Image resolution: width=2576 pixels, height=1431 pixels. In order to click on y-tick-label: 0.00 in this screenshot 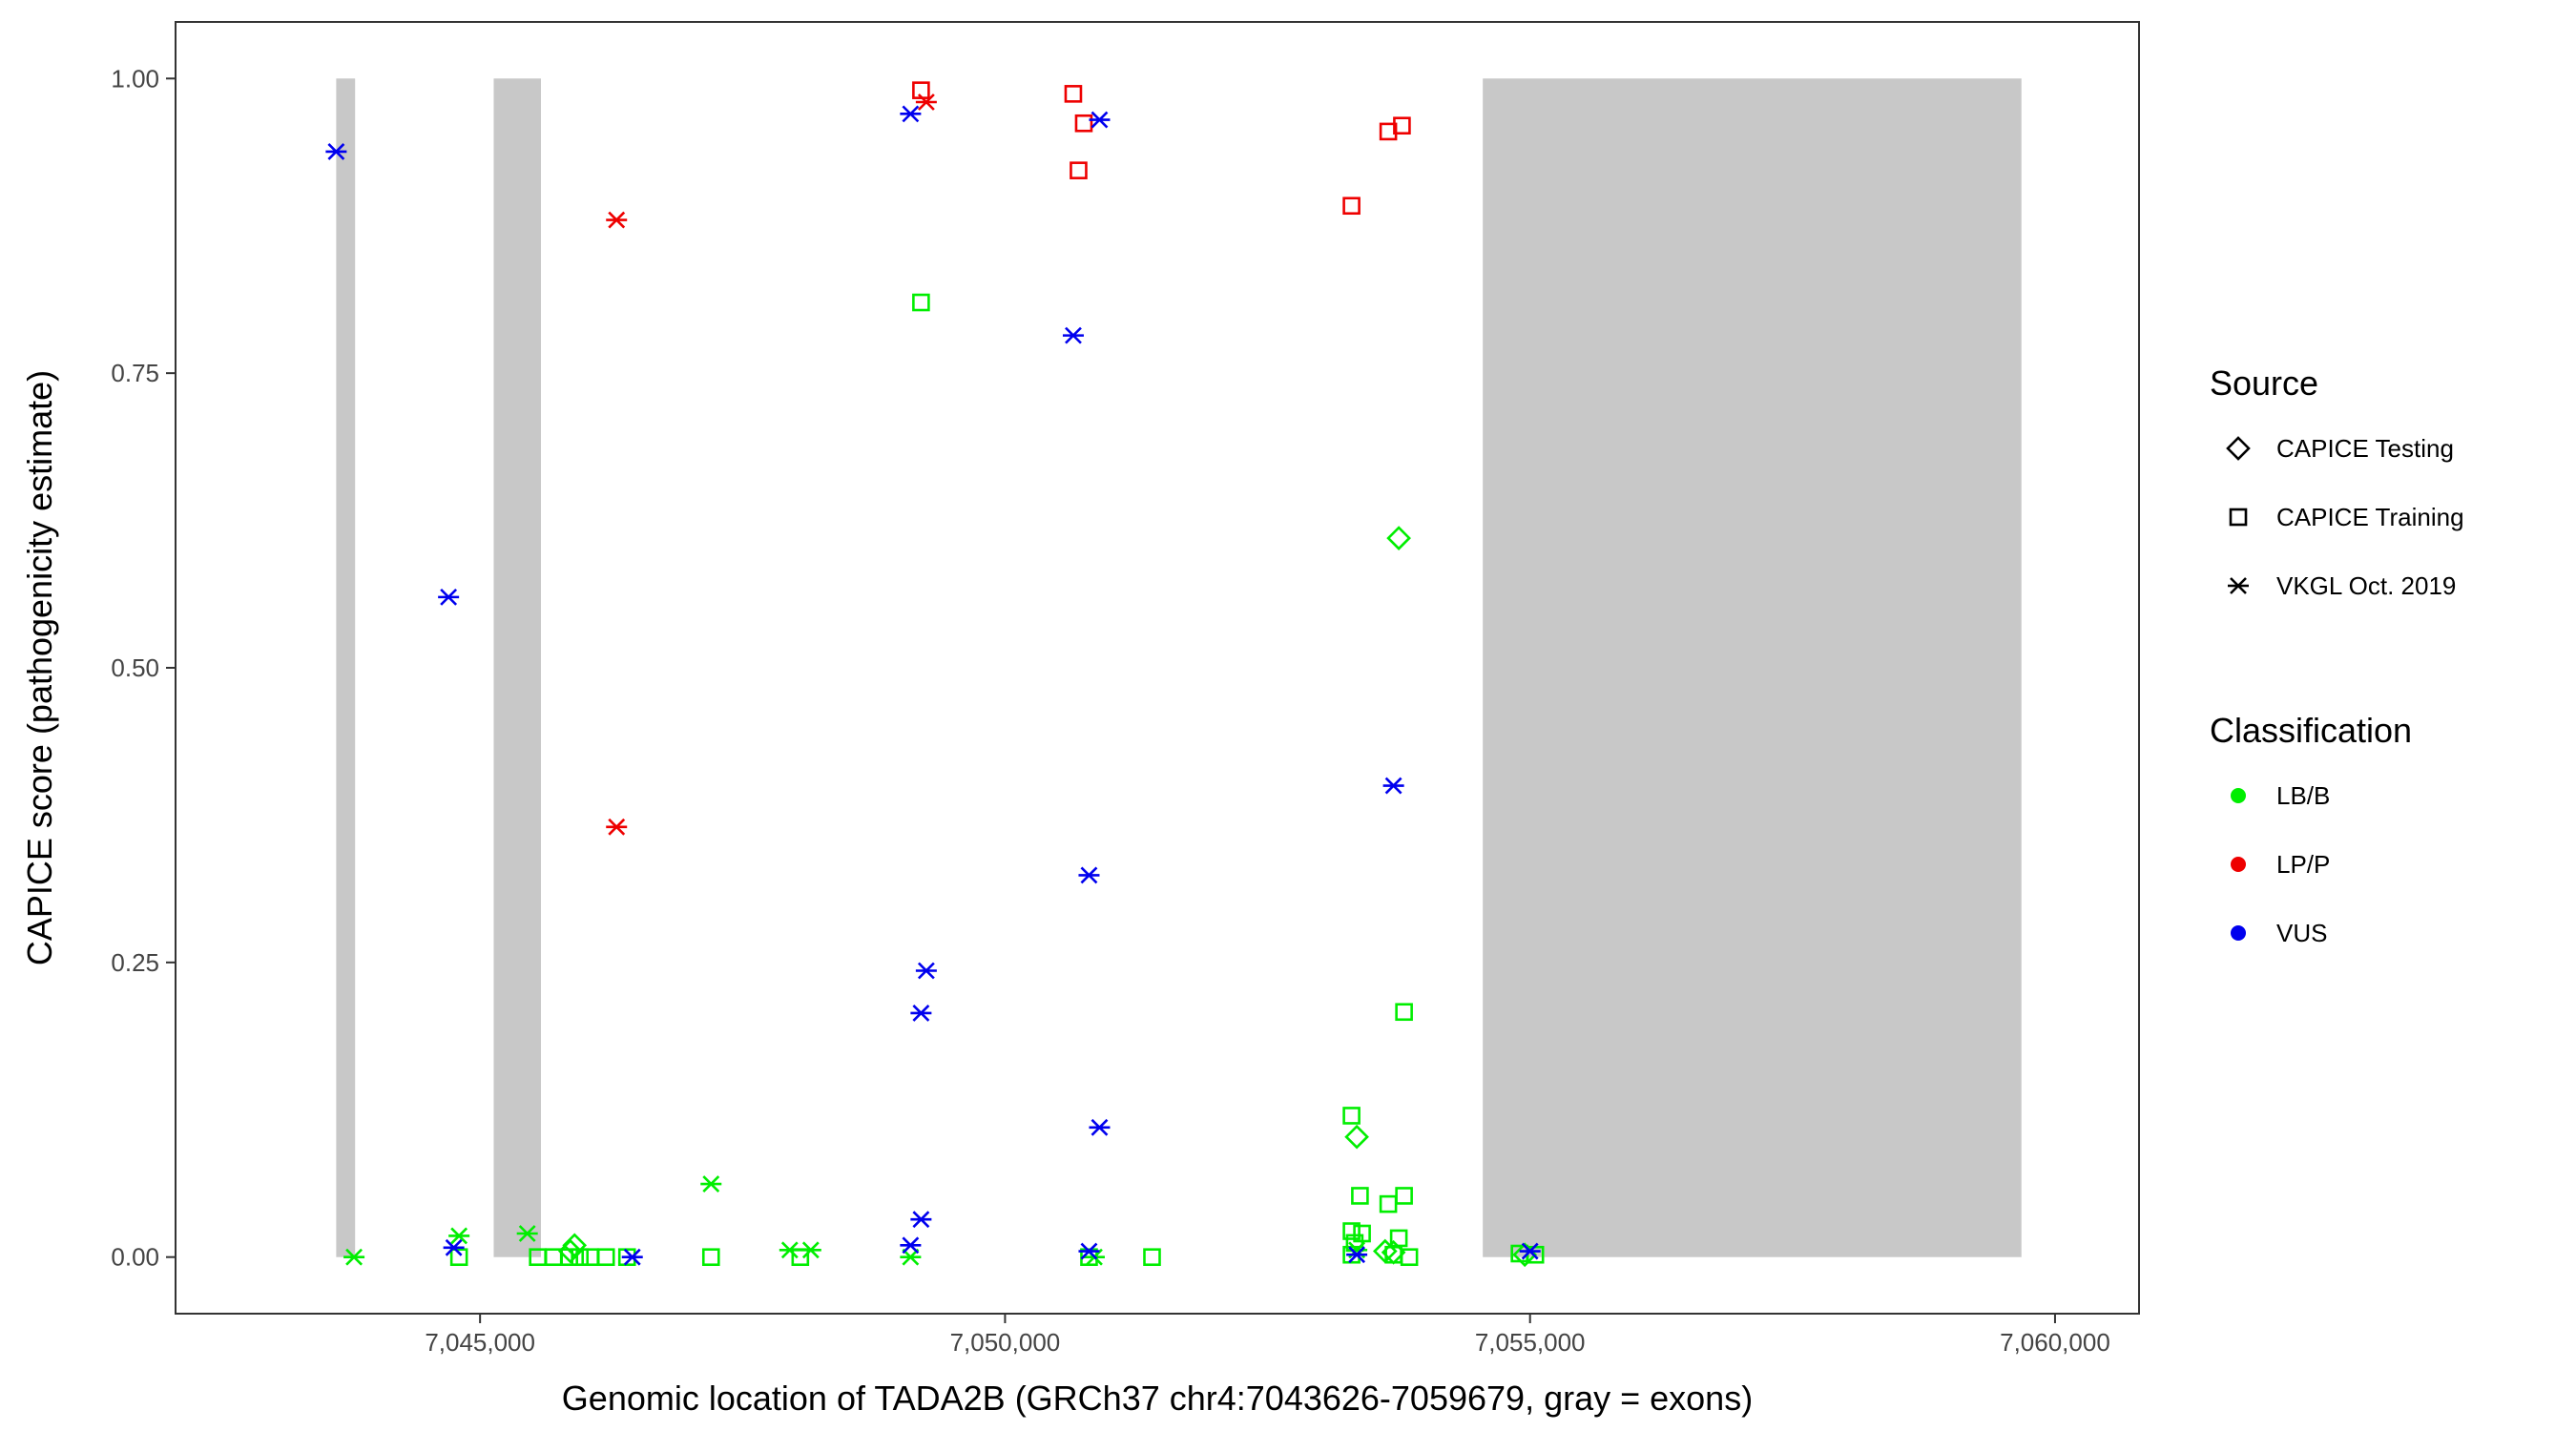, I will do `click(135, 1257)`.